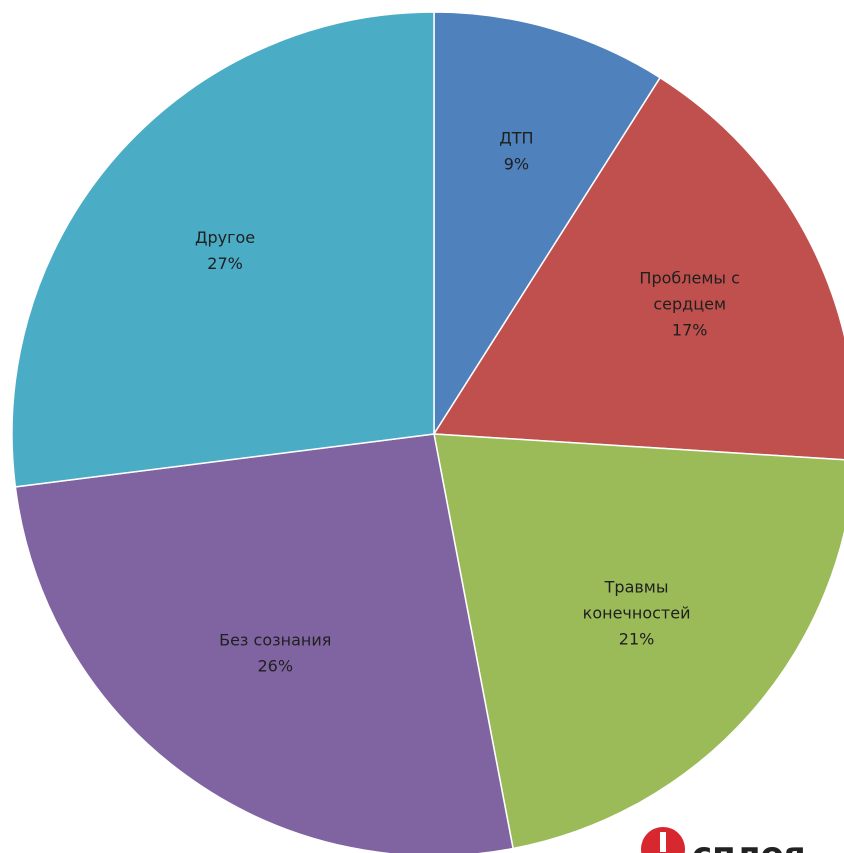 Image resolution: width=844 pixels, height=853 pixels. I want to click on slice-label-line: ДТП, so click(516, 137).